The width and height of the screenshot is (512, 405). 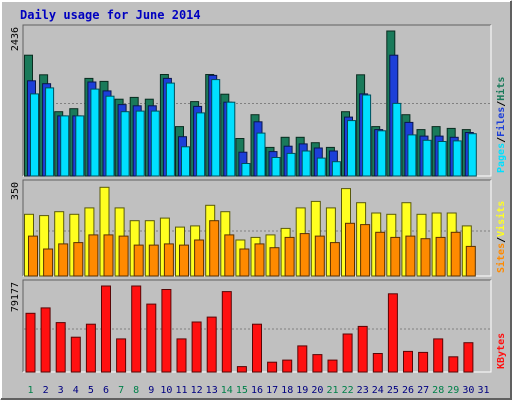 What do you see at coordinates (252, 248) in the screenshot?
I see `series-sites` at bounding box center [252, 248].